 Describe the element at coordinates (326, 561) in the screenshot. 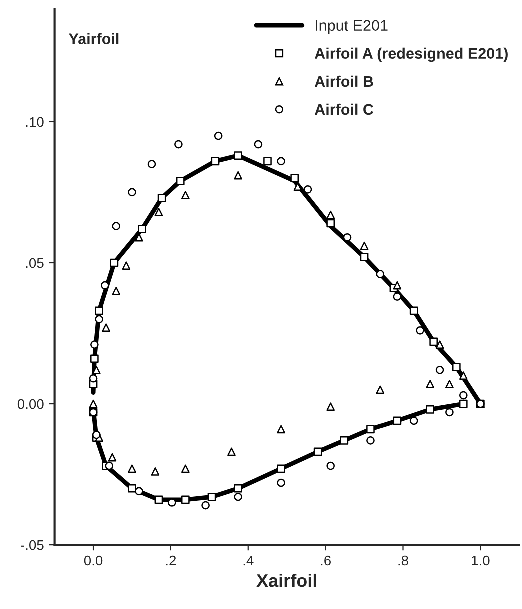

I see `x-tick-label: .6` at that location.